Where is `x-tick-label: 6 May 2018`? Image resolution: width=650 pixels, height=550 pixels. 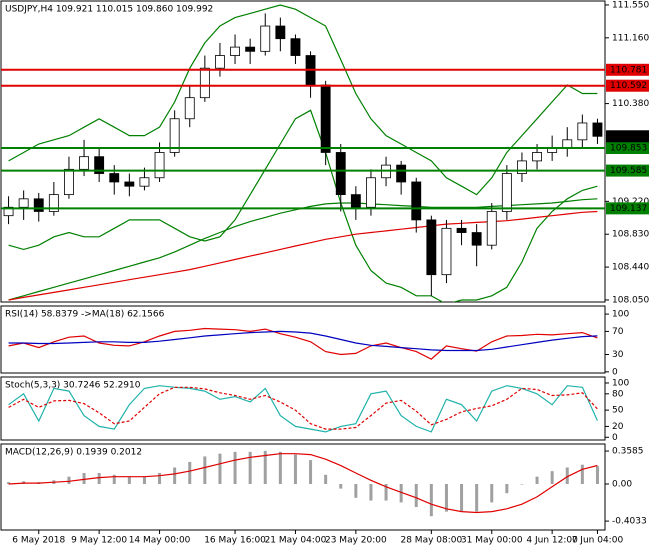
x-tick-label: 6 May 2018 is located at coordinates (38, 541).